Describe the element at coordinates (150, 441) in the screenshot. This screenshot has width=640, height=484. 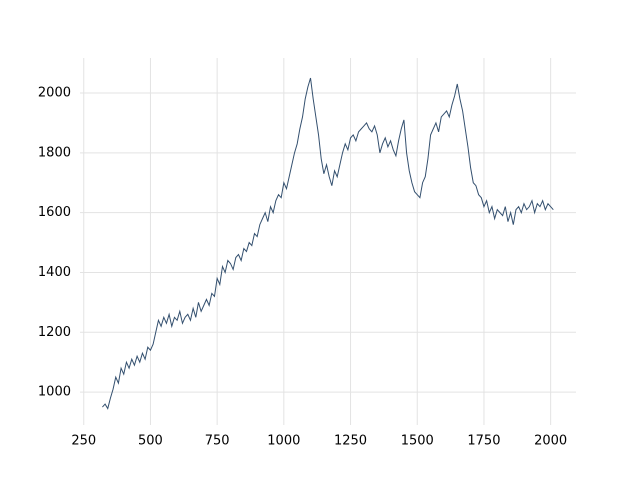
I see `x-tick-label: 500` at that location.